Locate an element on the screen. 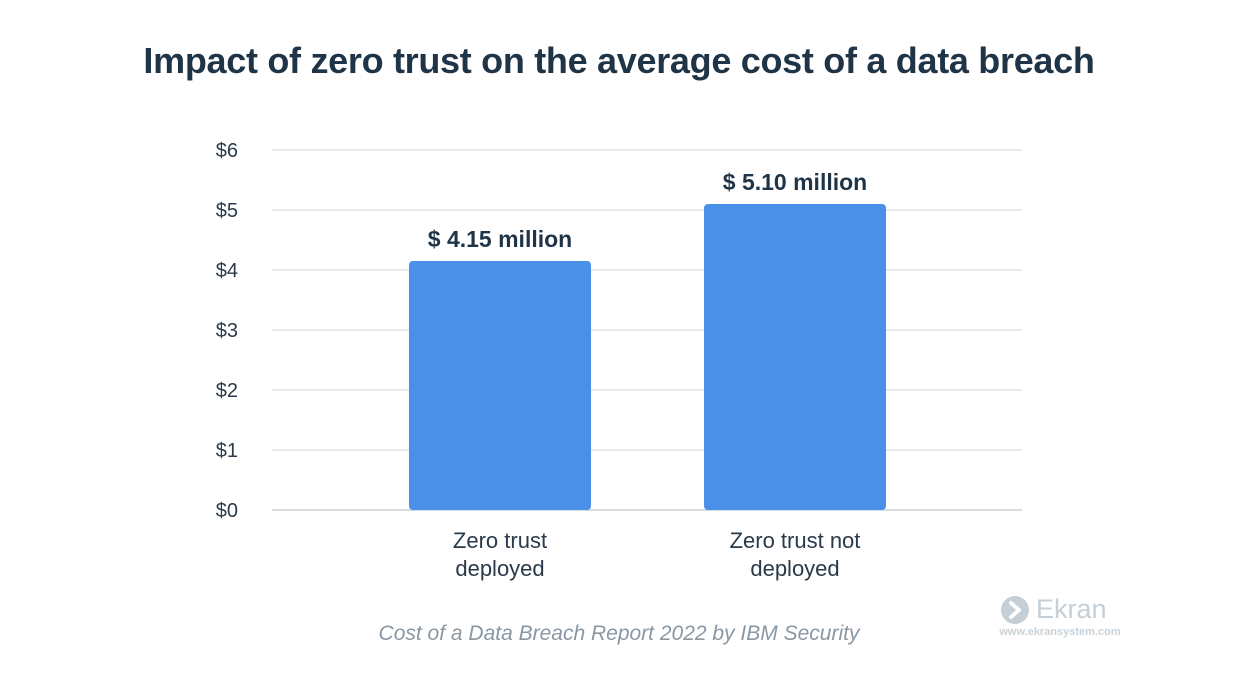 The width and height of the screenshot is (1238, 693). y-tick-label: $3 is located at coordinates (227, 331).